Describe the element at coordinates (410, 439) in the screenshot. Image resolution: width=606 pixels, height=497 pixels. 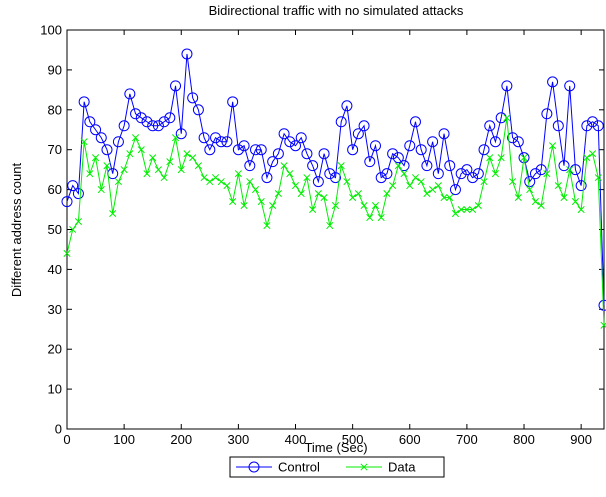
I see `x-tick-label: 600` at that location.